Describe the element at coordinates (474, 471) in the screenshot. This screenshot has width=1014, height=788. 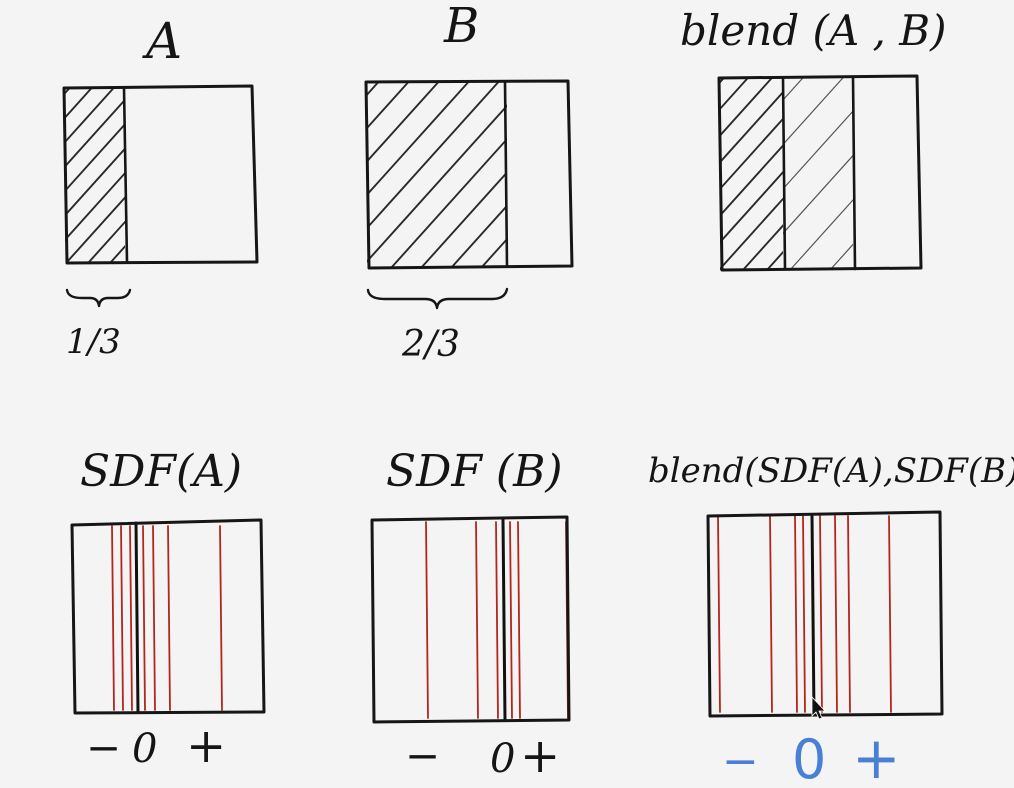
I see `title-sdf-b: SDF (B)` at that location.